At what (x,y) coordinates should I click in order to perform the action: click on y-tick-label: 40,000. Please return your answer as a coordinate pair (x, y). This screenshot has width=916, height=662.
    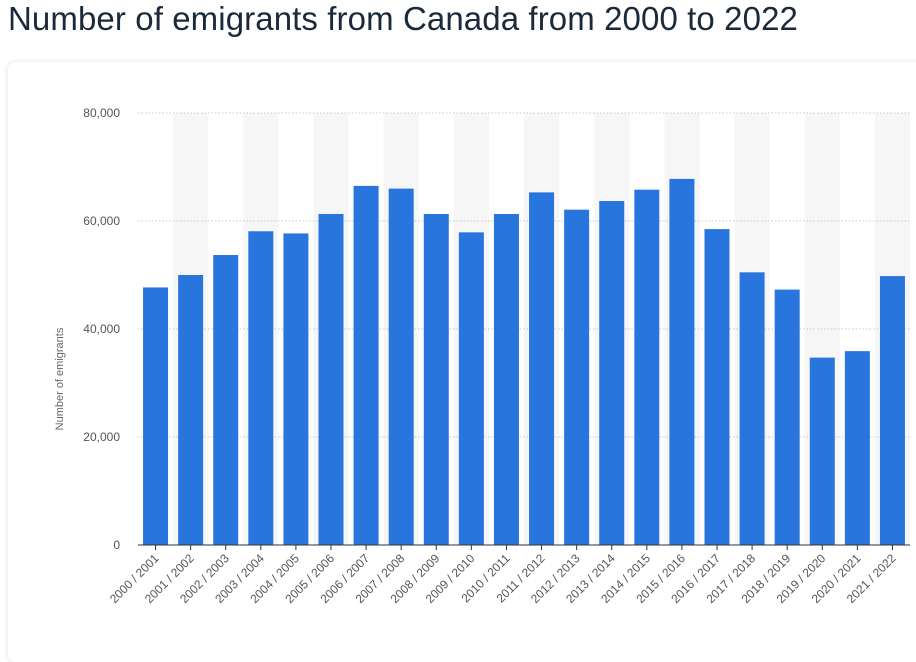
    Looking at the image, I should click on (101, 329).